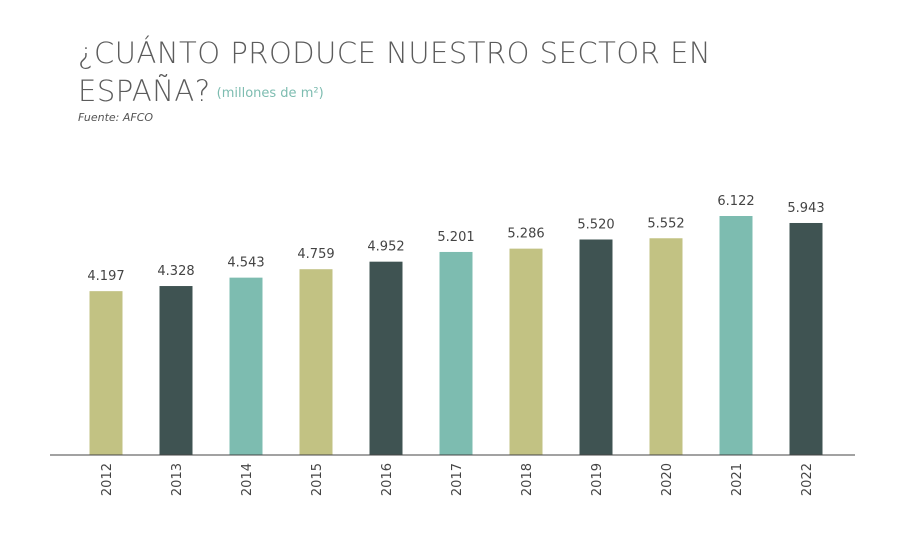 The width and height of the screenshot is (900, 544). Describe the element at coordinates (385, 247) in the screenshot. I see `data-label-2016: 4.952` at that location.